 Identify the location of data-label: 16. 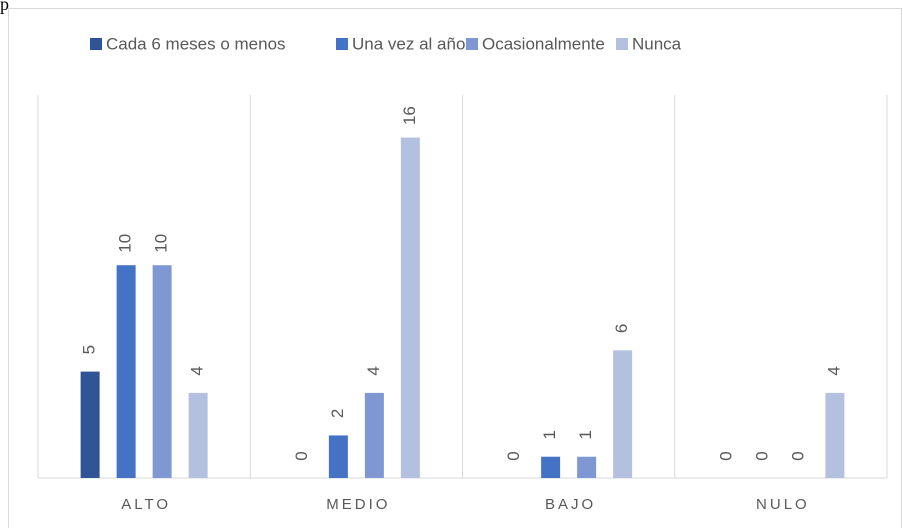
(409, 115).